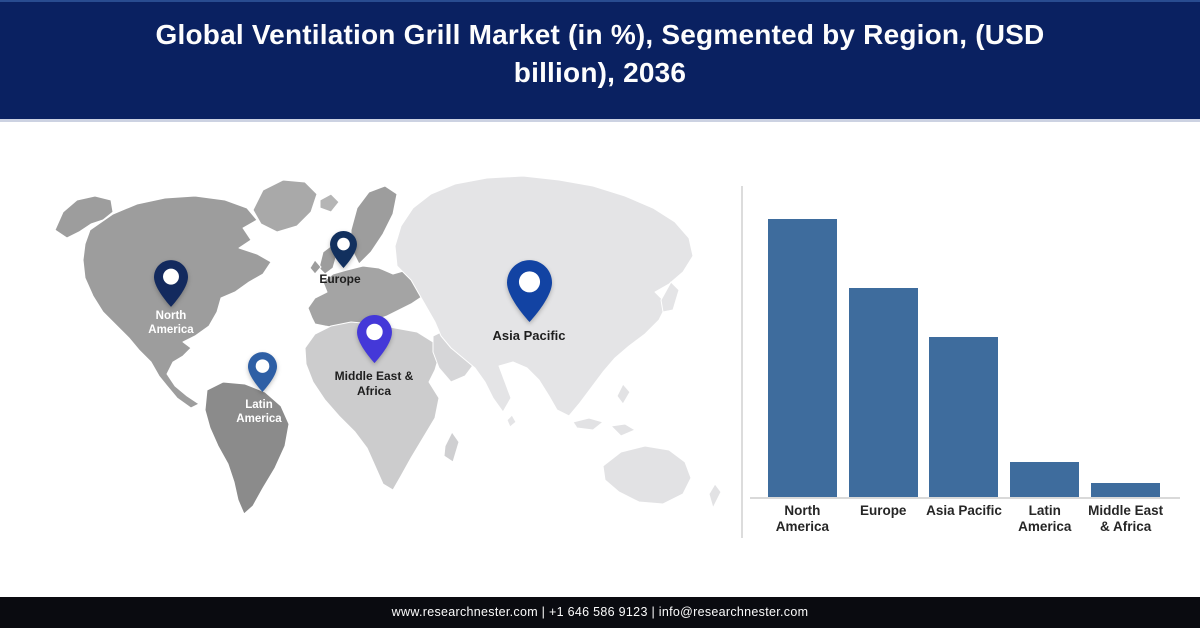 This screenshot has width=1200, height=628. Describe the element at coordinates (451, 447) in the screenshot. I see `madagascar-shape` at that location.